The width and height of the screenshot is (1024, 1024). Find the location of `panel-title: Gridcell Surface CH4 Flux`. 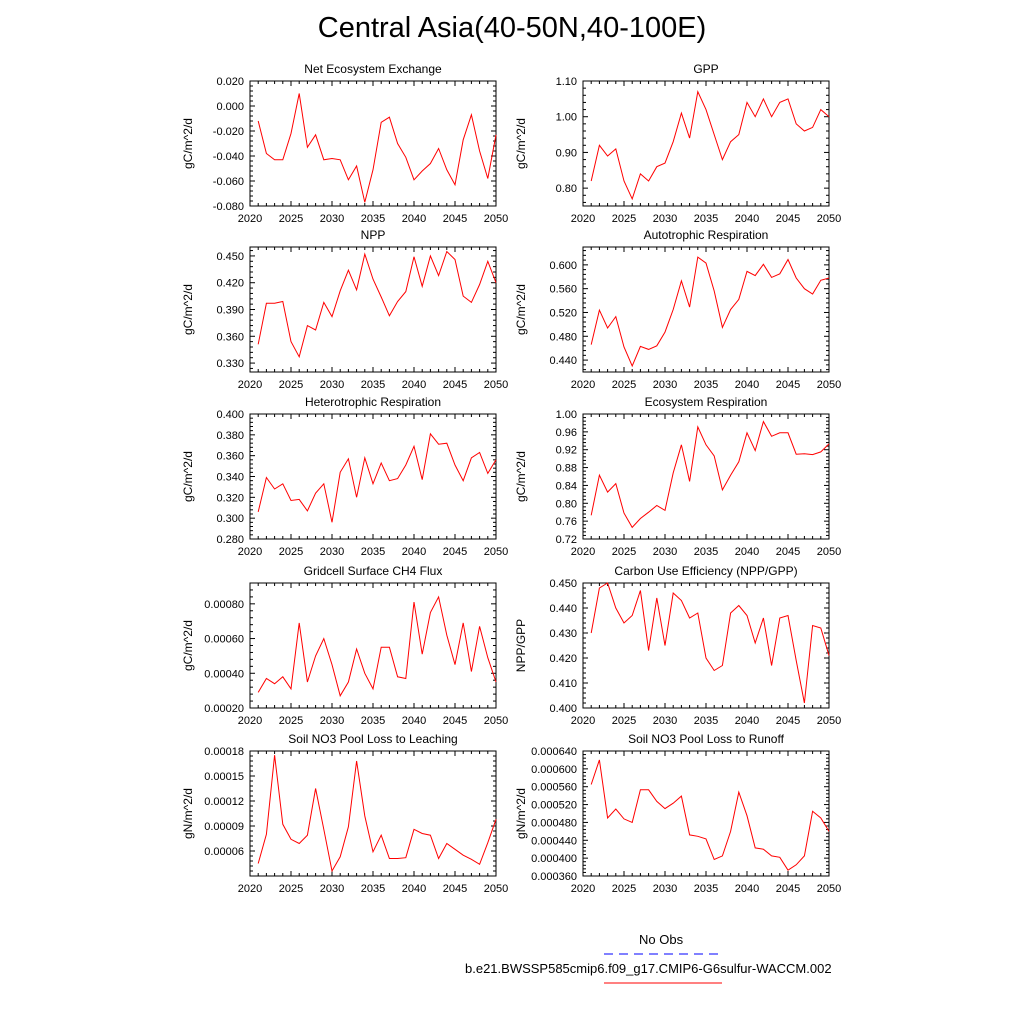

panel-title: Gridcell Surface CH4 Flux is located at coordinates (373, 571).